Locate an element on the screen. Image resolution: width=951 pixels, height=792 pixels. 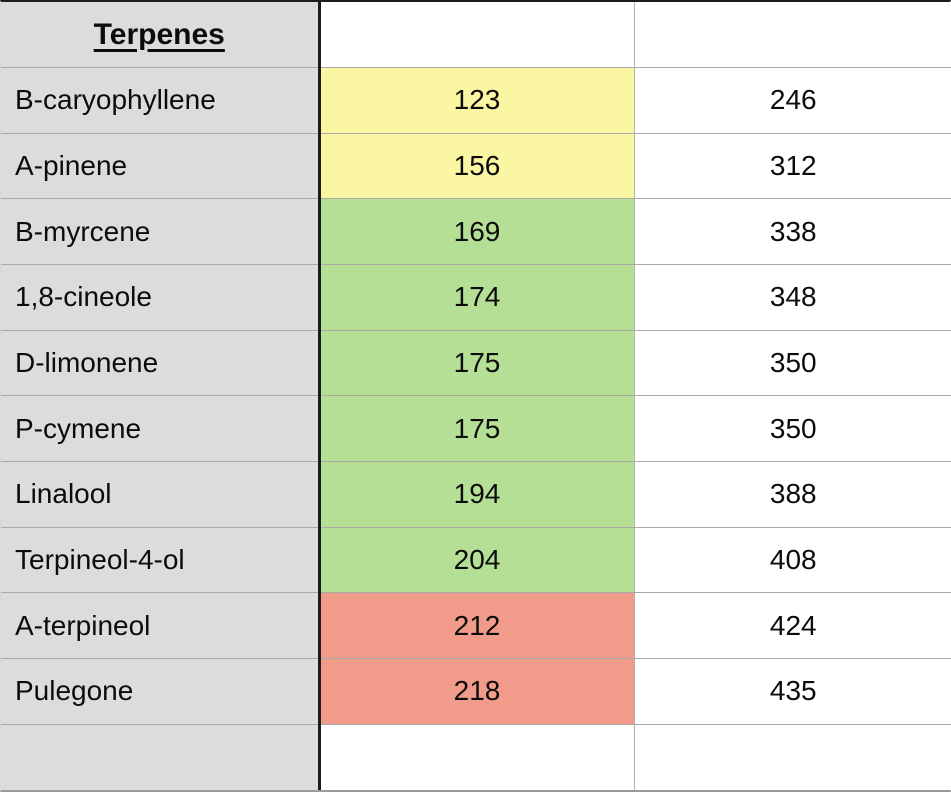
value-cell: 156 is located at coordinates (477, 166).